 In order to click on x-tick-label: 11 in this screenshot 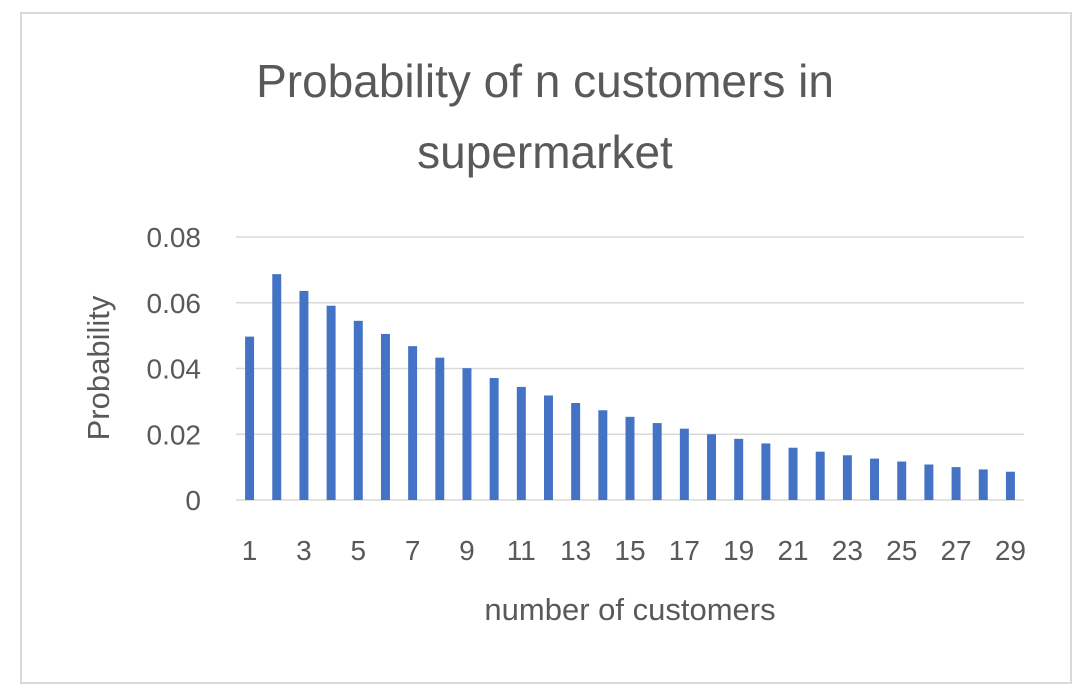, I will do `click(521, 550)`.